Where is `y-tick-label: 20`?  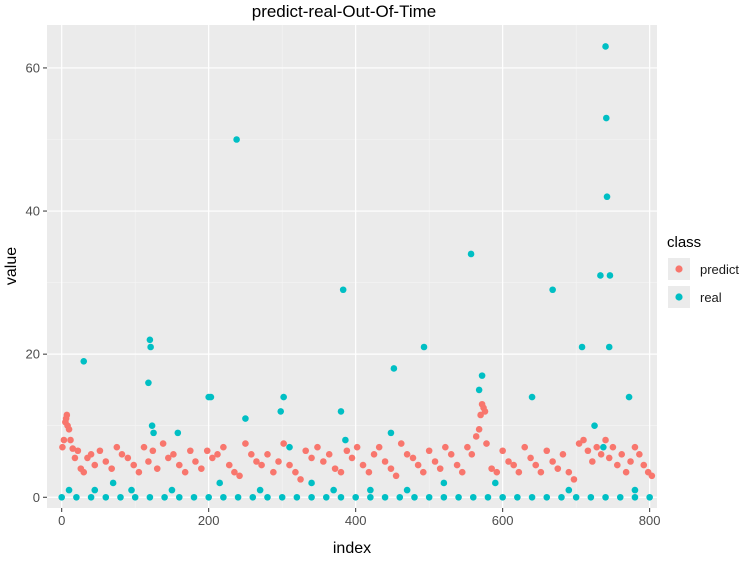 y-tick-label: 20 is located at coordinates (33, 354).